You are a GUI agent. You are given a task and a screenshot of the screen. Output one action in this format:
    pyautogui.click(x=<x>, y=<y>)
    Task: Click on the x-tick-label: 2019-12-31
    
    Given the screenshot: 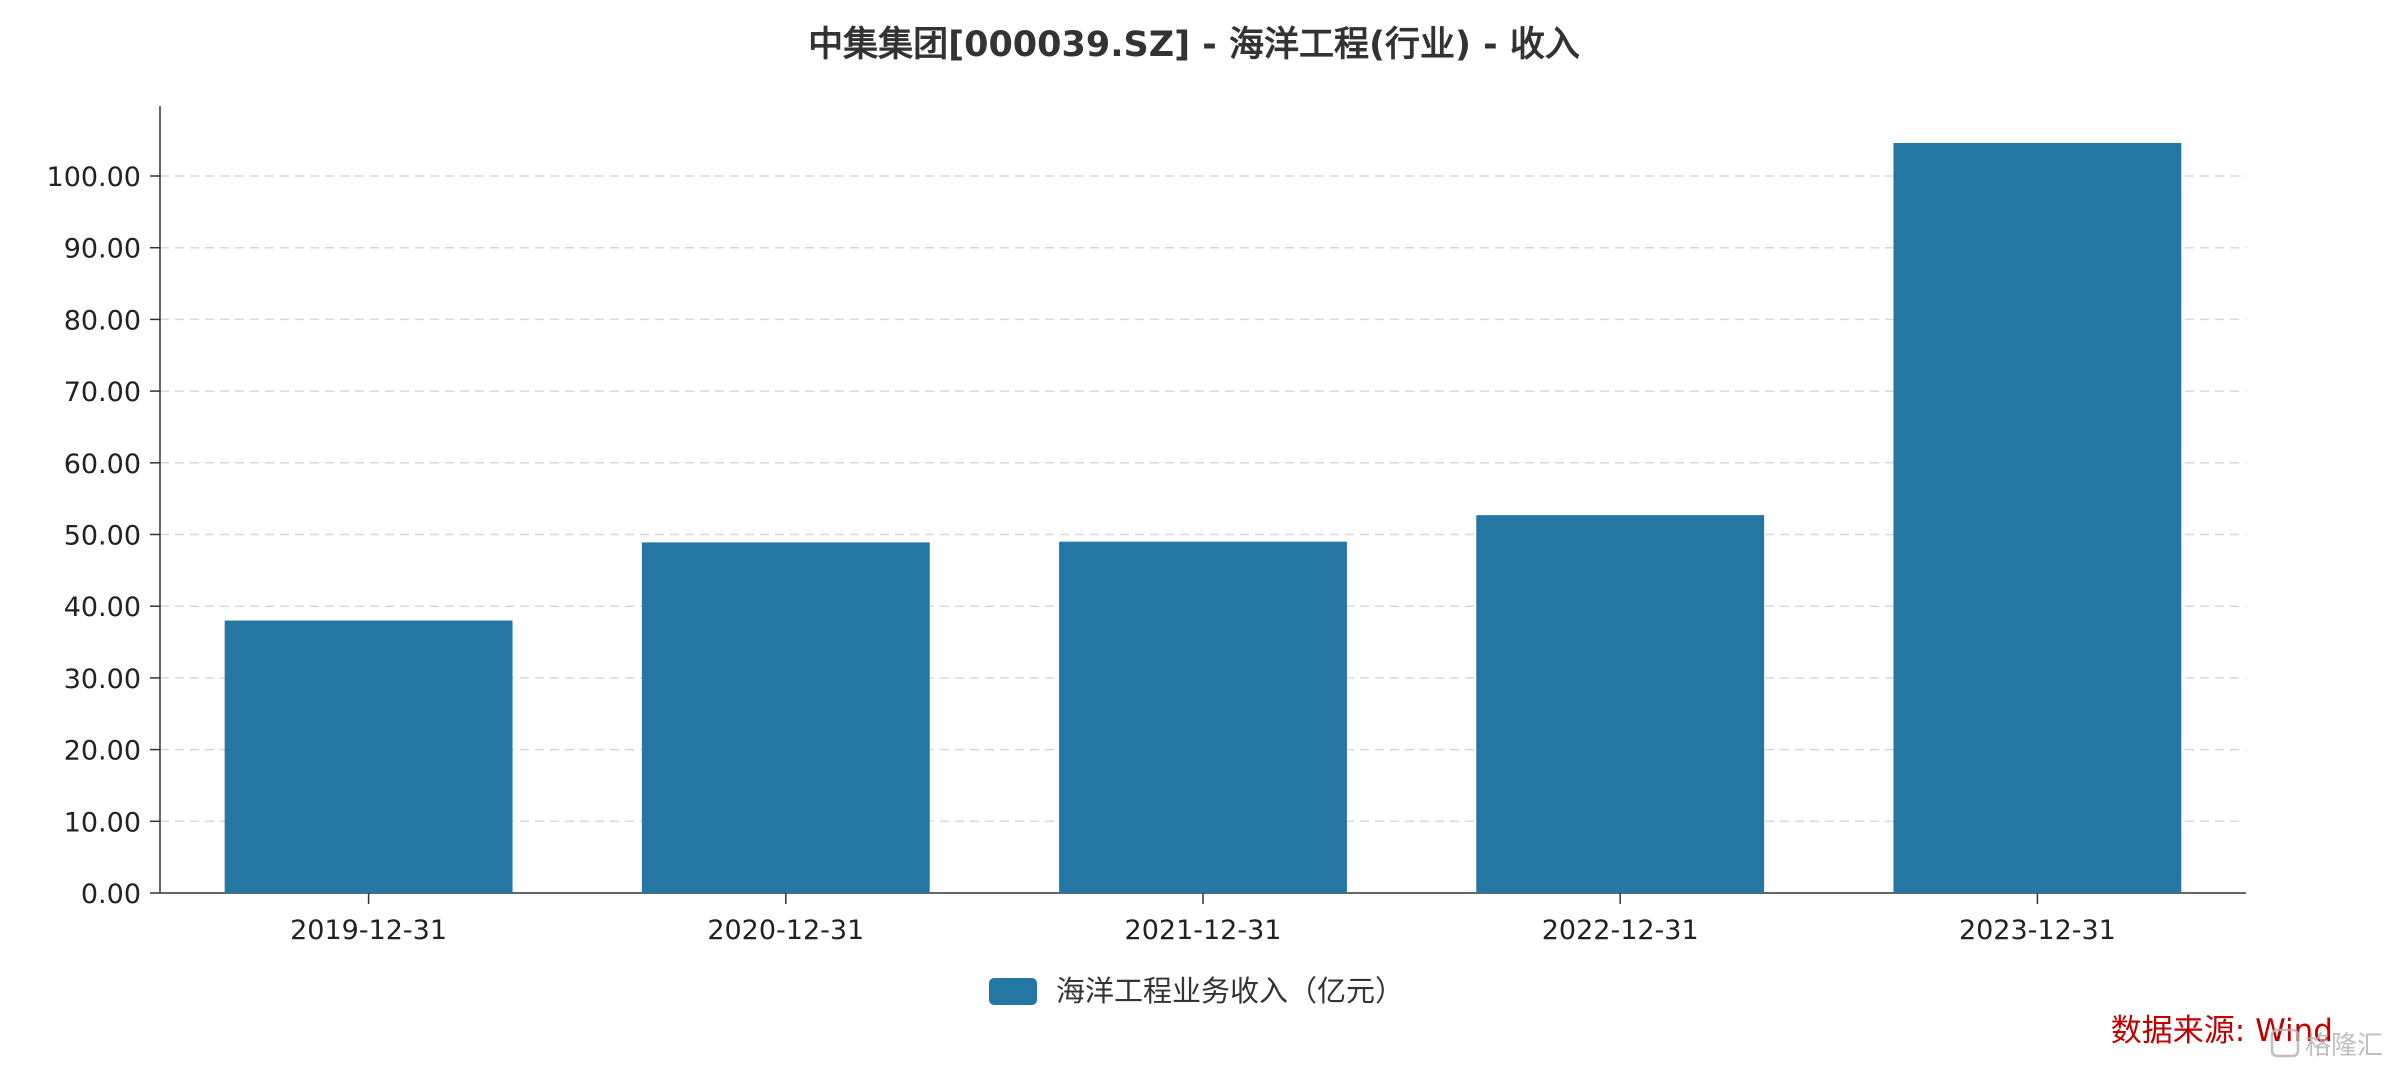 What is the action you would take?
    pyautogui.click(x=368, y=930)
    